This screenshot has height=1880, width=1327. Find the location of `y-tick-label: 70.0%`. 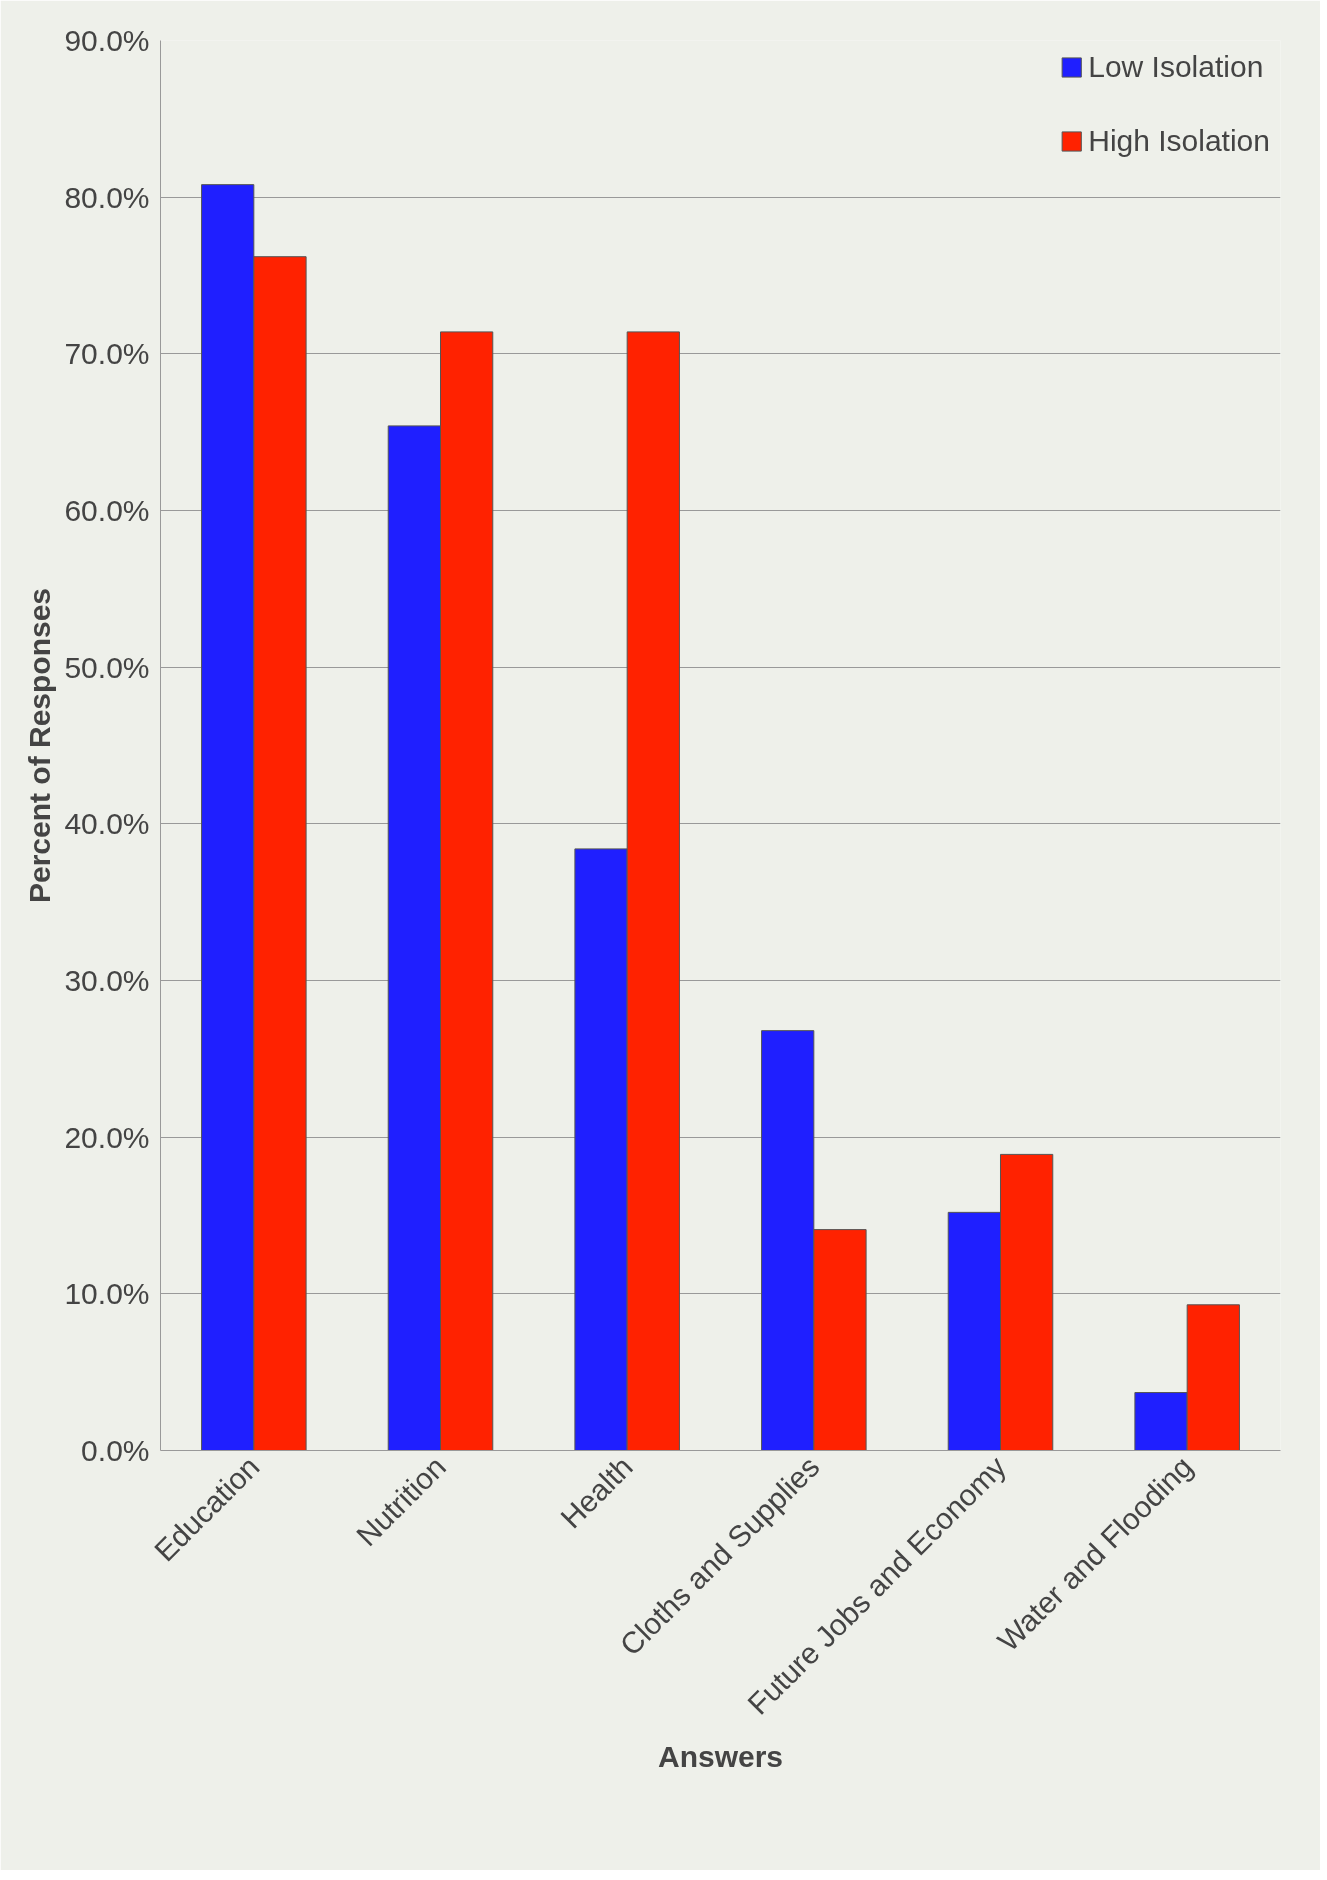

y-tick-label: 70.0% is located at coordinates (107, 354).